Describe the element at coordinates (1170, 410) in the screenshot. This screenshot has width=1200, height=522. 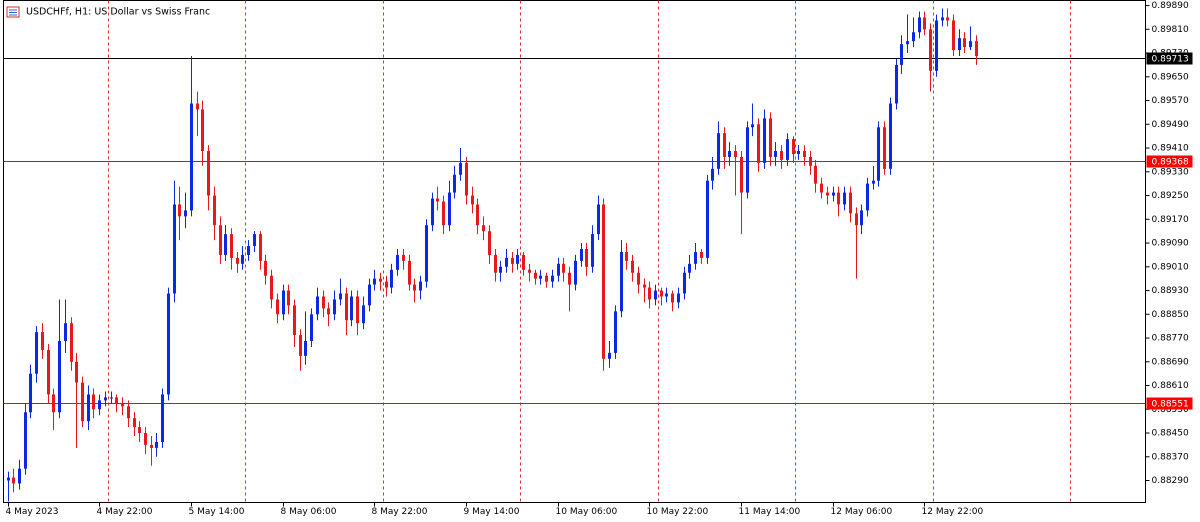
I see `y-tick-label: 0.88530` at that location.